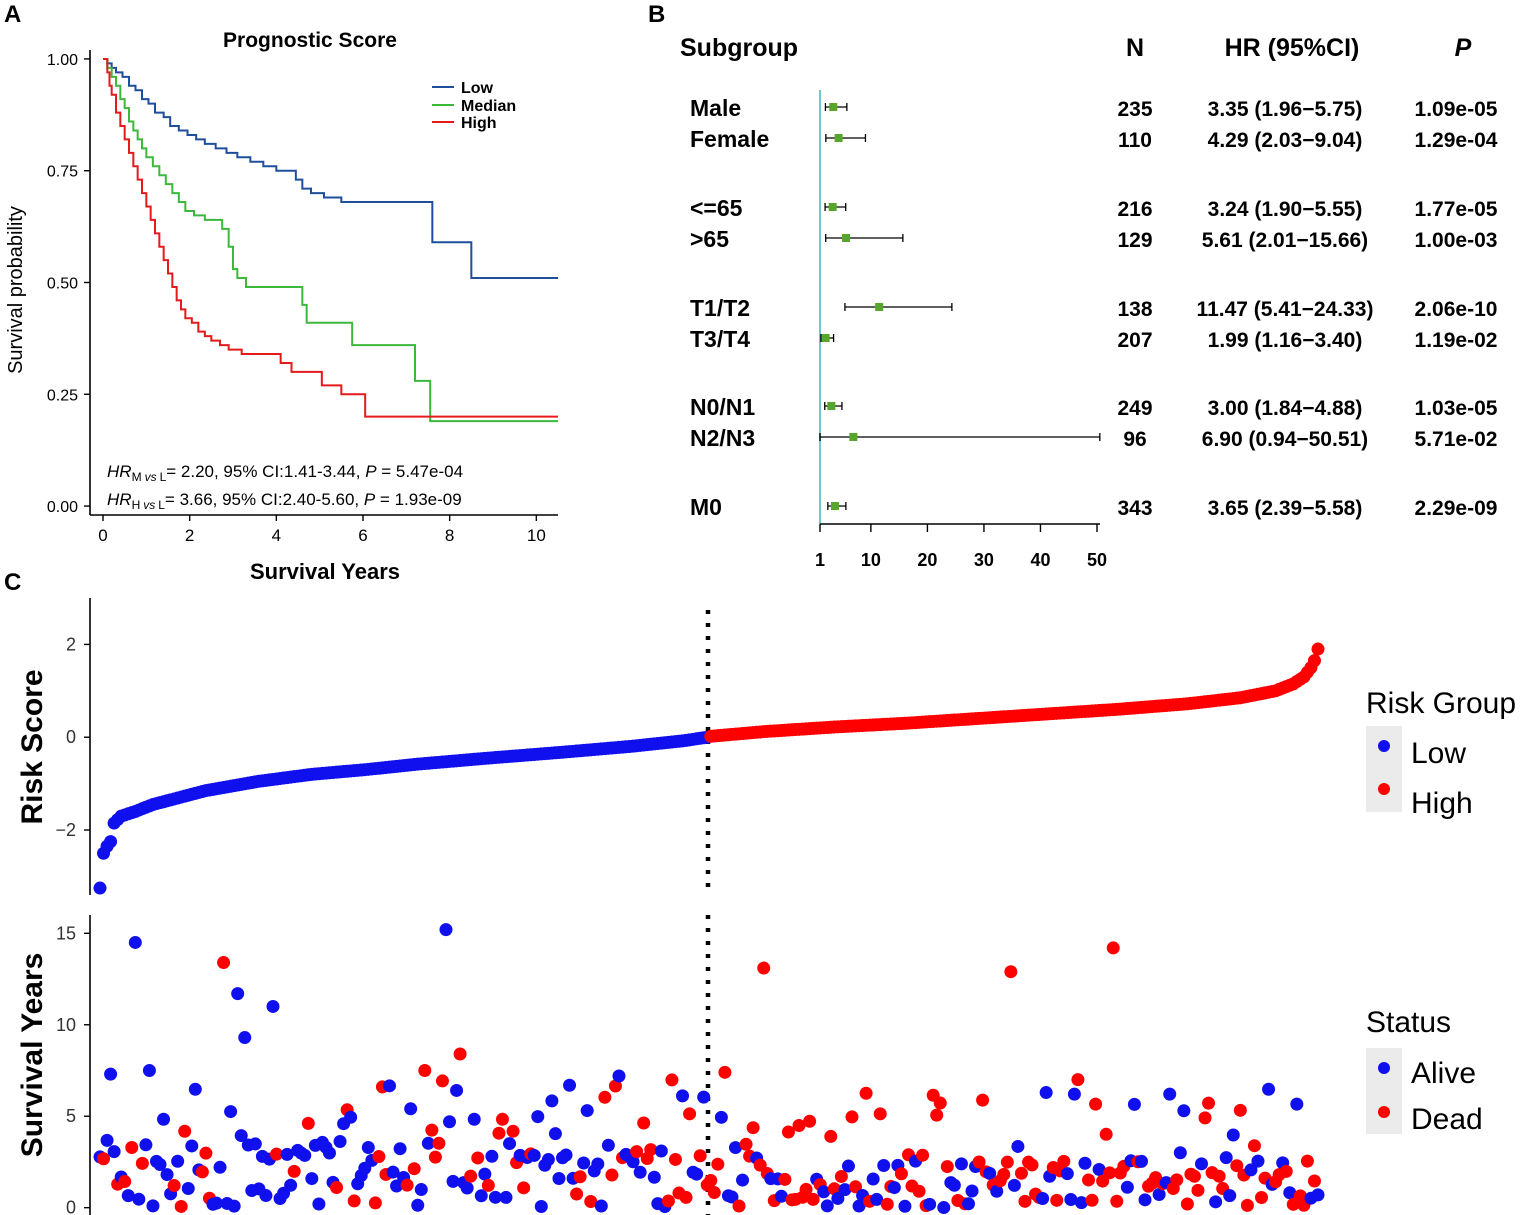 Image resolution: width=1522 pixels, height=1215 pixels. What do you see at coordinates (65, 830) in the screenshot?
I see `risk-y-tick-label: −2` at bounding box center [65, 830].